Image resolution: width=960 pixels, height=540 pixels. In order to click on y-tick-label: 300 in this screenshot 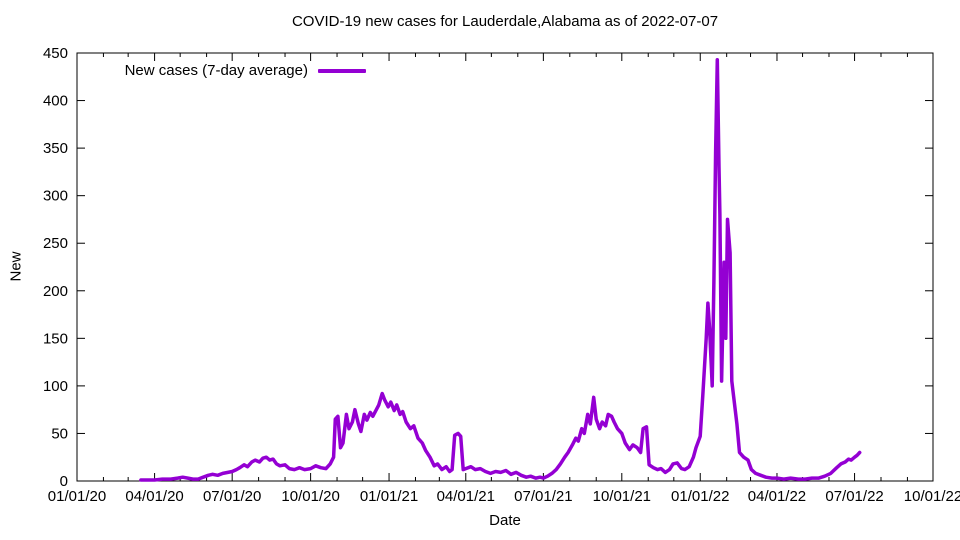, I will do `click(55, 196)`.